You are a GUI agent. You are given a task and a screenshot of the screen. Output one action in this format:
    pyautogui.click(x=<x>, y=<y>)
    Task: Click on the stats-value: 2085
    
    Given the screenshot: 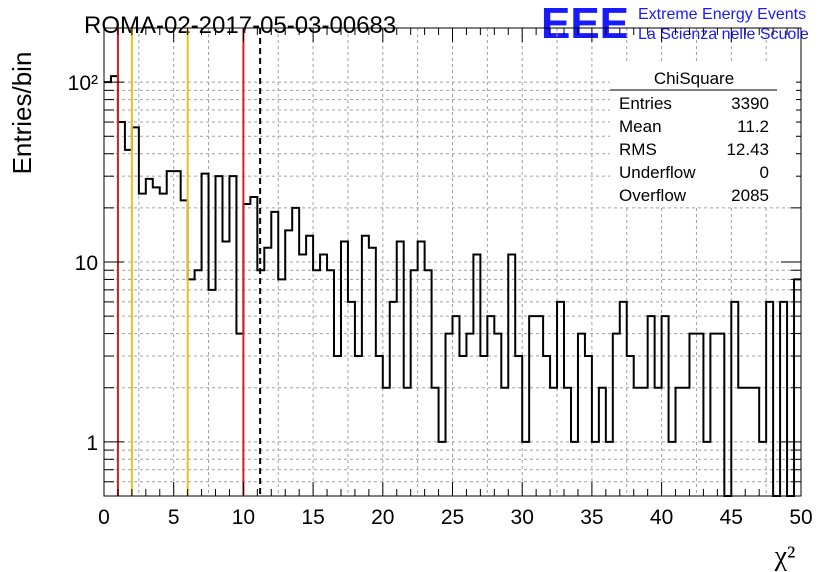 What is the action you would take?
    pyautogui.click(x=750, y=195)
    